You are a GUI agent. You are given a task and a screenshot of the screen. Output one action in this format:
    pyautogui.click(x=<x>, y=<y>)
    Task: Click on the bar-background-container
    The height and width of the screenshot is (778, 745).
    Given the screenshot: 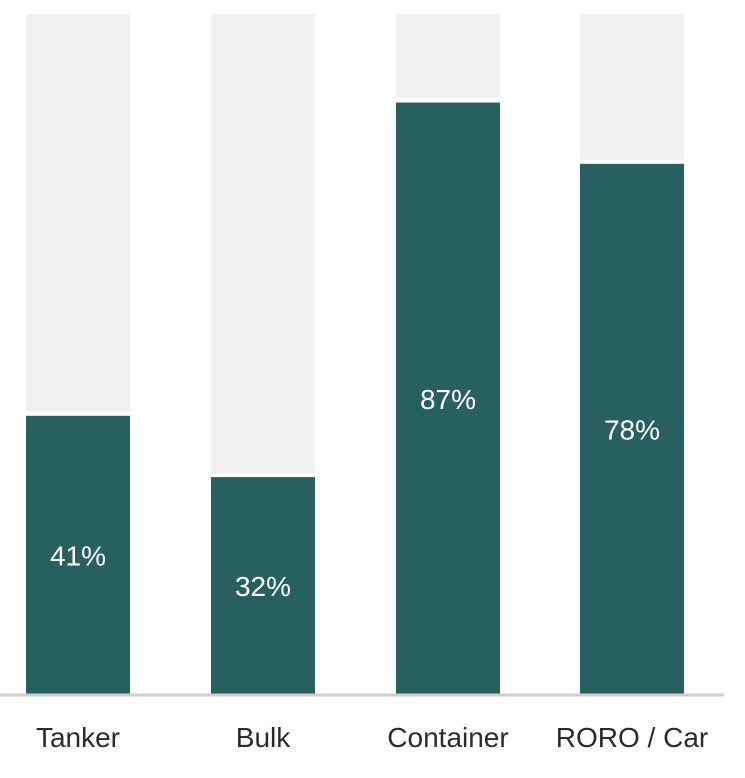 What is the action you would take?
    pyautogui.click(x=448, y=56)
    